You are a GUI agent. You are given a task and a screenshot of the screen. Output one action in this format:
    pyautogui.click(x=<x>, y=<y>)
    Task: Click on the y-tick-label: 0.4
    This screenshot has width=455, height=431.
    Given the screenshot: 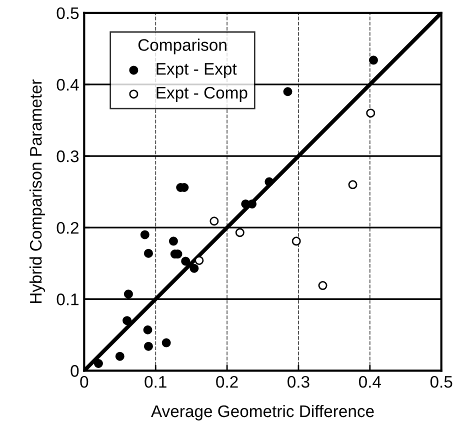 What is the action you would take?
    pyautogui.click(x=67, y=84)
    